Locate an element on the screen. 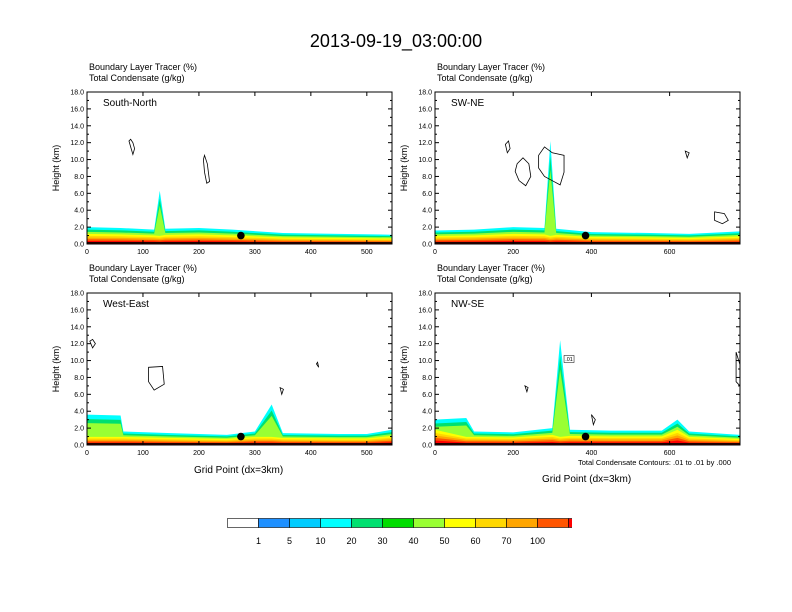  colorbar: 1 5 10 20 30 40 50 60 70 100 is located at coordinates (399, 532).